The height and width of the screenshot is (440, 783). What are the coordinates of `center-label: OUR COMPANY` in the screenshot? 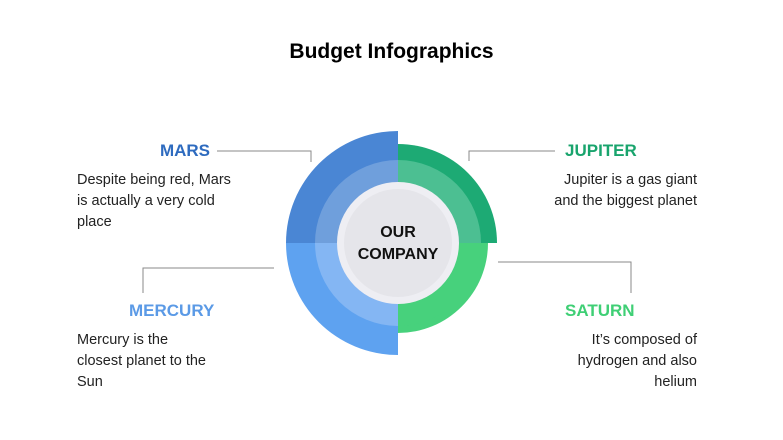 It's located at (398, 244).